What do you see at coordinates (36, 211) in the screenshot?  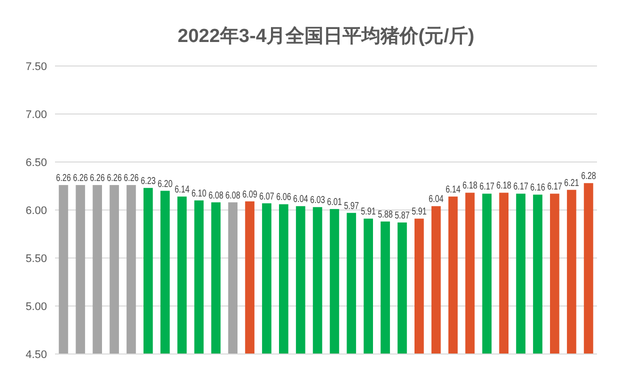 I see `y-tick-label: 6.00` at bounding box center [36, 211].